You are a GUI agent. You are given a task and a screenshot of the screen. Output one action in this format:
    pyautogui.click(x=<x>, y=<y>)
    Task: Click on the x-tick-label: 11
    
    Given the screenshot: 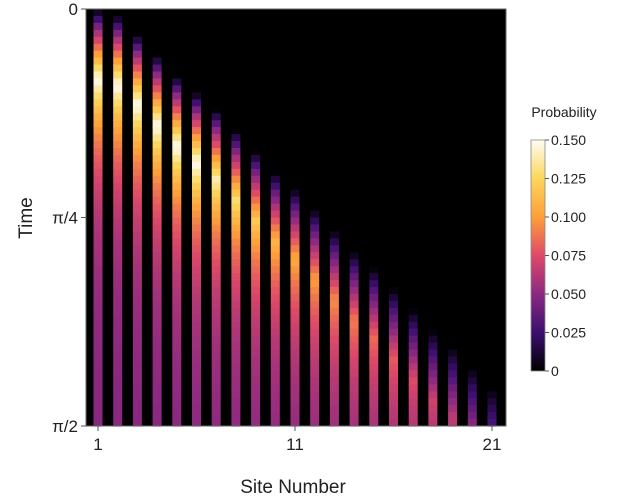 What is the action you would take?
    pyautogui.click(x=295, y=444)
    